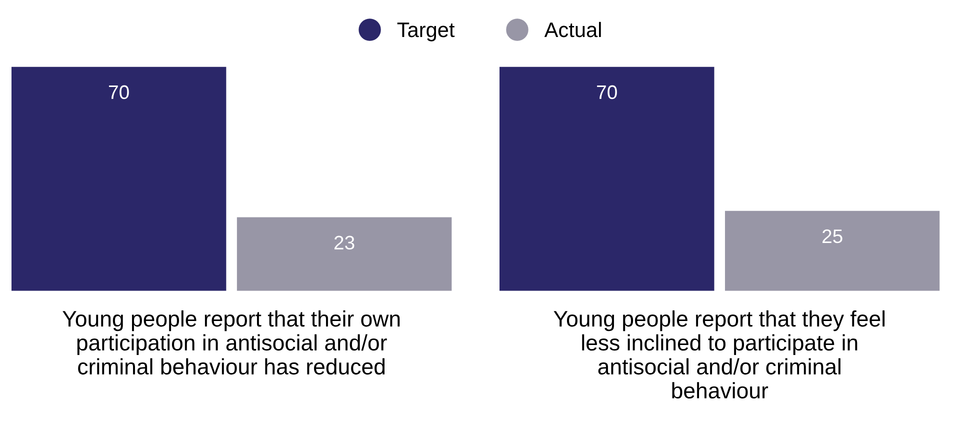  What do you see at coordinates (344, 243) in the screenshot?
I see `data-label: 23` at bounding box center [344, 243].